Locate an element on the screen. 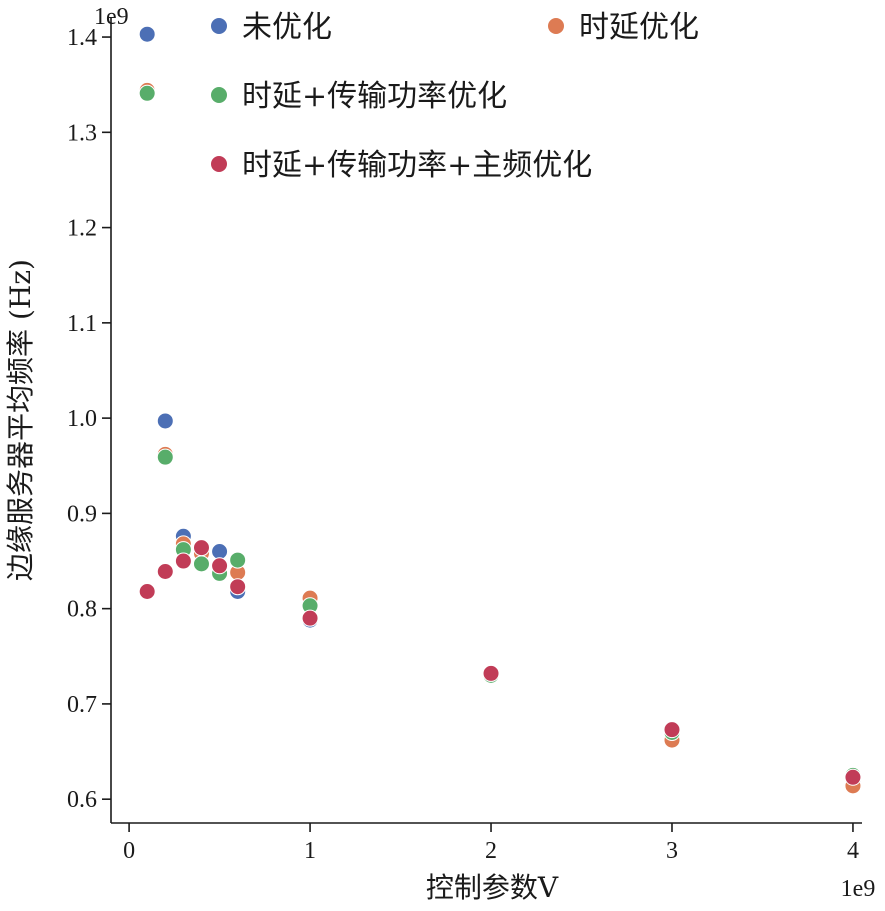 The image size is (885, 911). legend-item-delay: 时延优化 is located at coordinates (623, 27).